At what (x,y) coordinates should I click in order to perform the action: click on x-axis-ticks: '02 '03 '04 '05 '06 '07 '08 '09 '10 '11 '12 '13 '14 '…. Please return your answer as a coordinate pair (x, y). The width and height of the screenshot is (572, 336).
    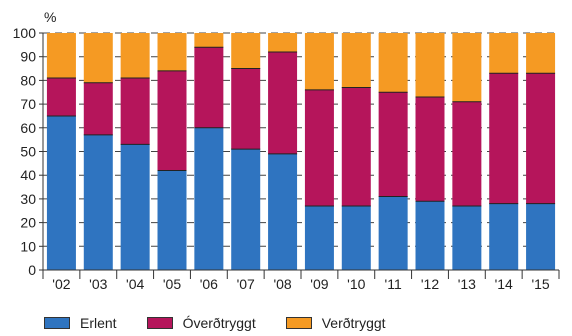
    Looking at the image, I should click on (301, 281).